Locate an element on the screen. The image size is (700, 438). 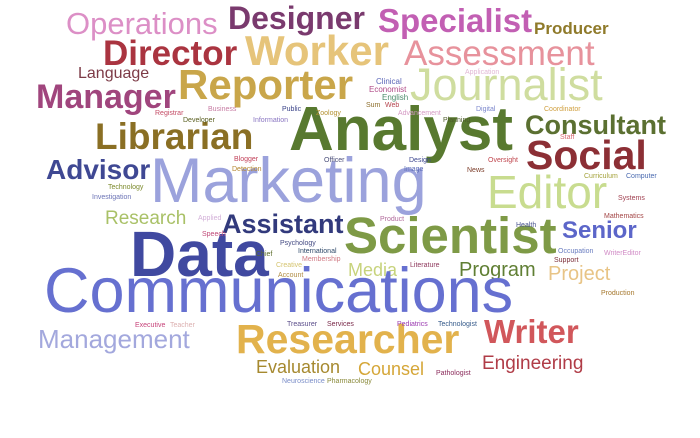
word-production: Production is located at coordinates (618, 293).